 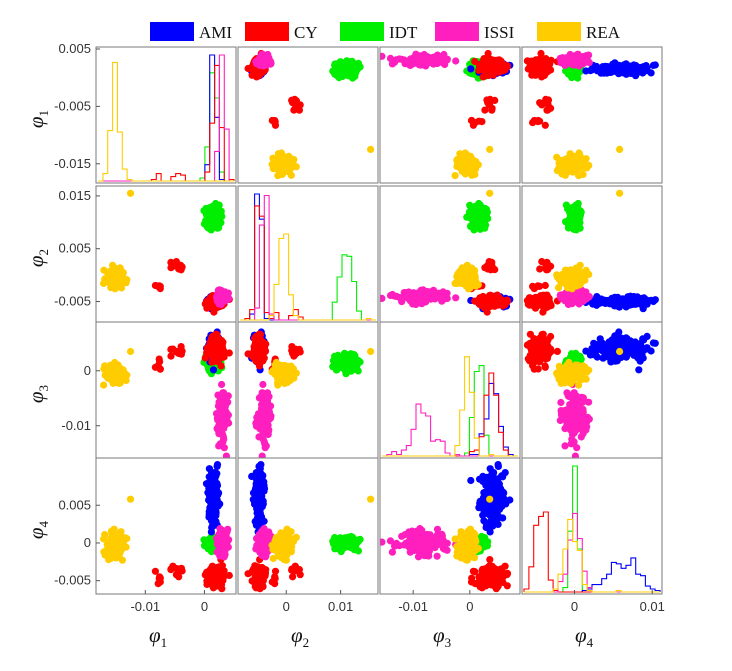 I want to click on legend-item-cy: CY, so click(x=281, y=32).